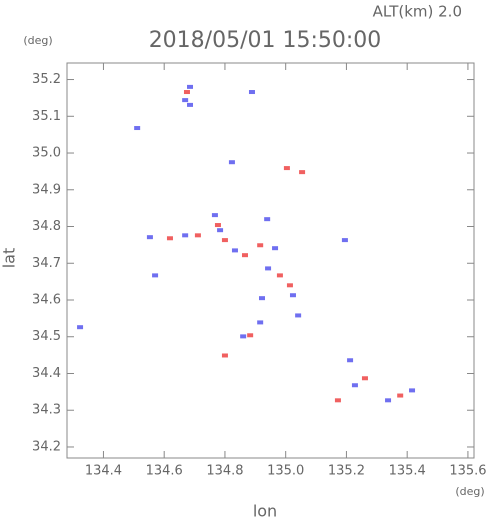  What do you see at coordinates (469, 491) in the screenshot?
I see `x-unit: (deg)` at bounding box center [469, 491].